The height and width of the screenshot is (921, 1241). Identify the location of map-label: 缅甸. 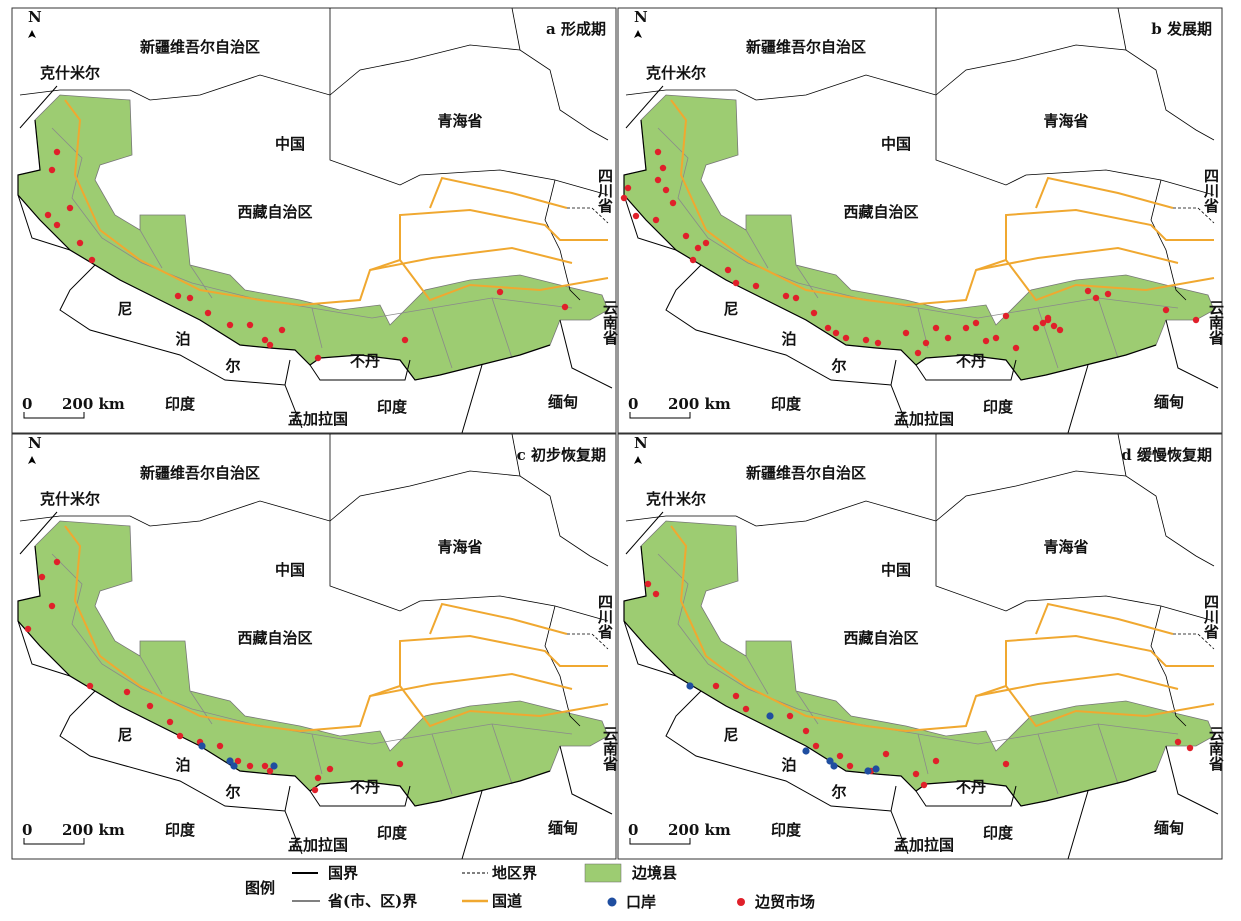
(563, 828).